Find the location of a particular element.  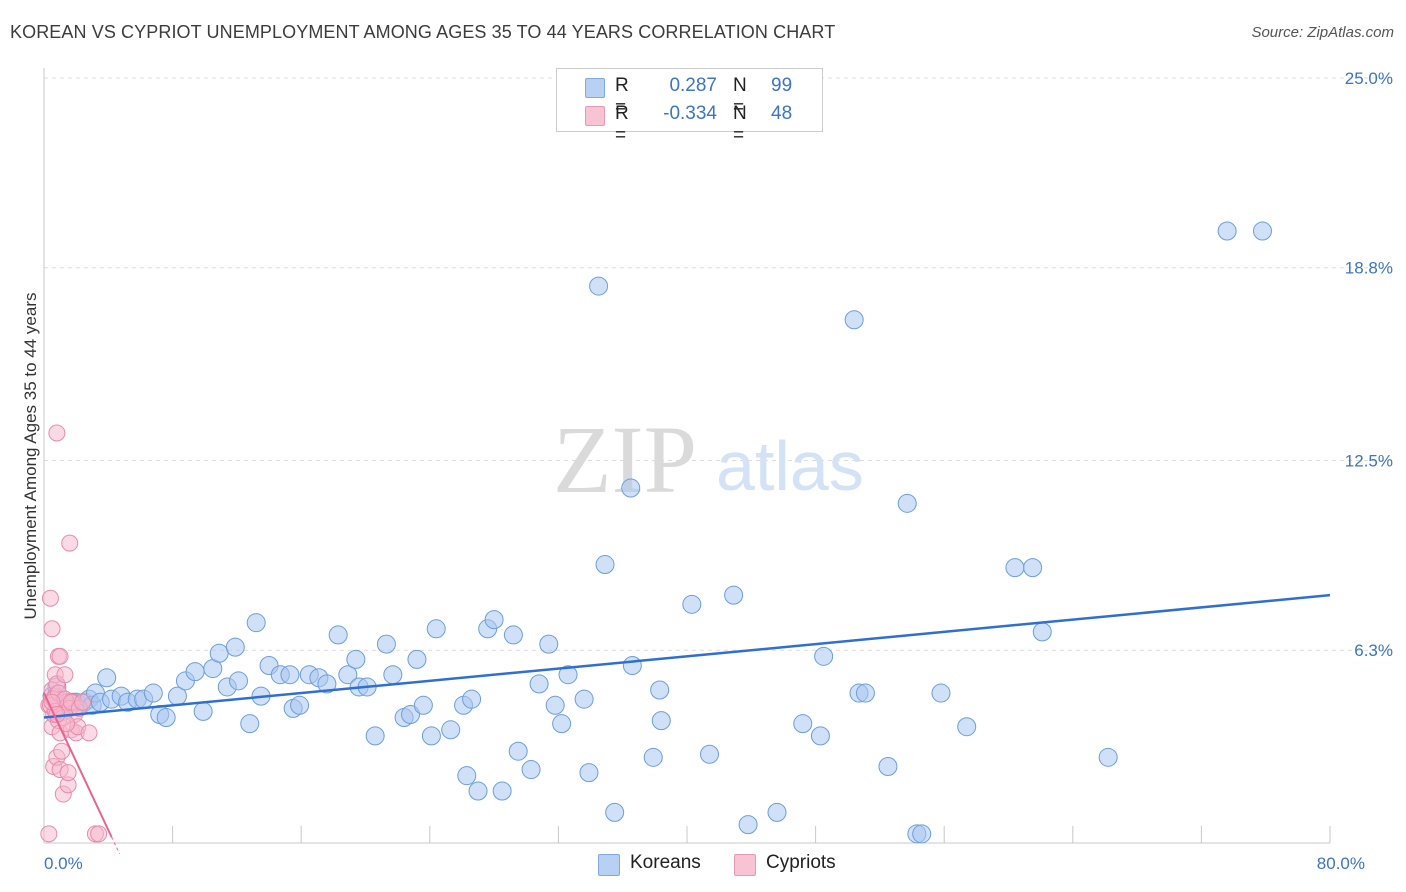

y-tick-label: 12.5% is located at coordinates (1369, 461).